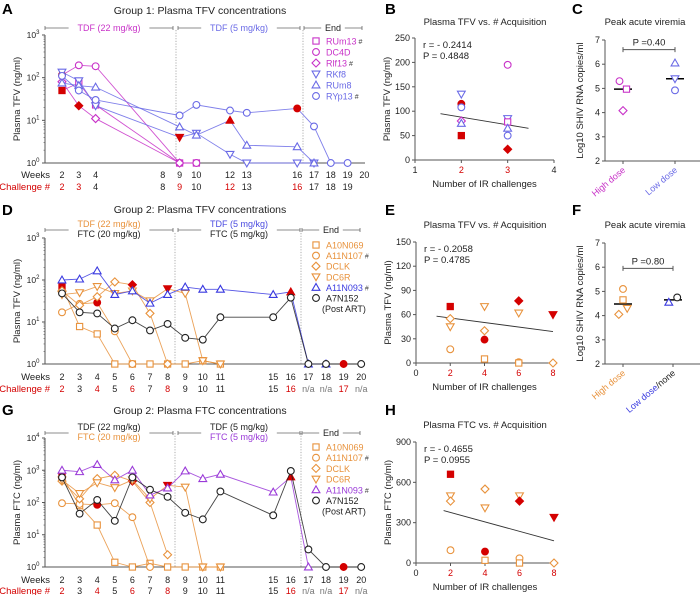 The width and height of the screenshot is (700, 595). I want to click on panel-letter: C, so click(577, 9).